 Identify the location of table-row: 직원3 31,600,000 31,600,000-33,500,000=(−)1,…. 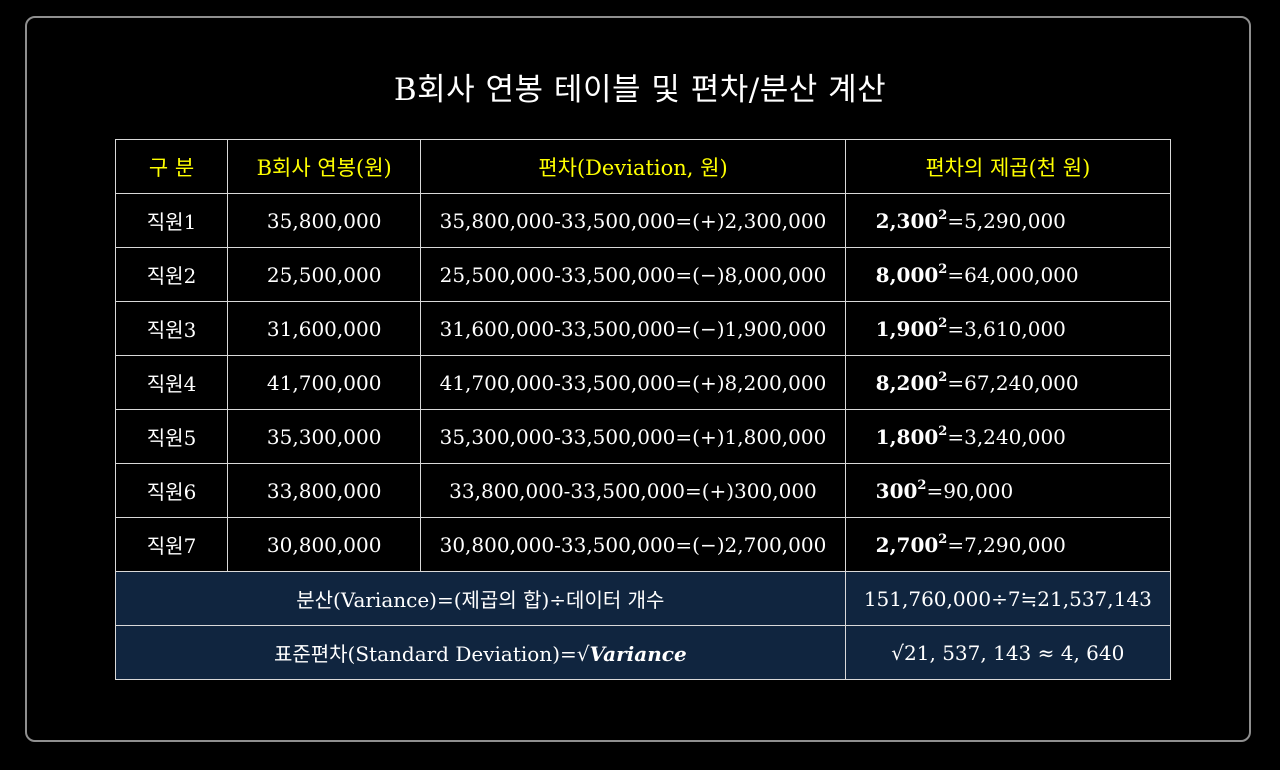
(643, 328).